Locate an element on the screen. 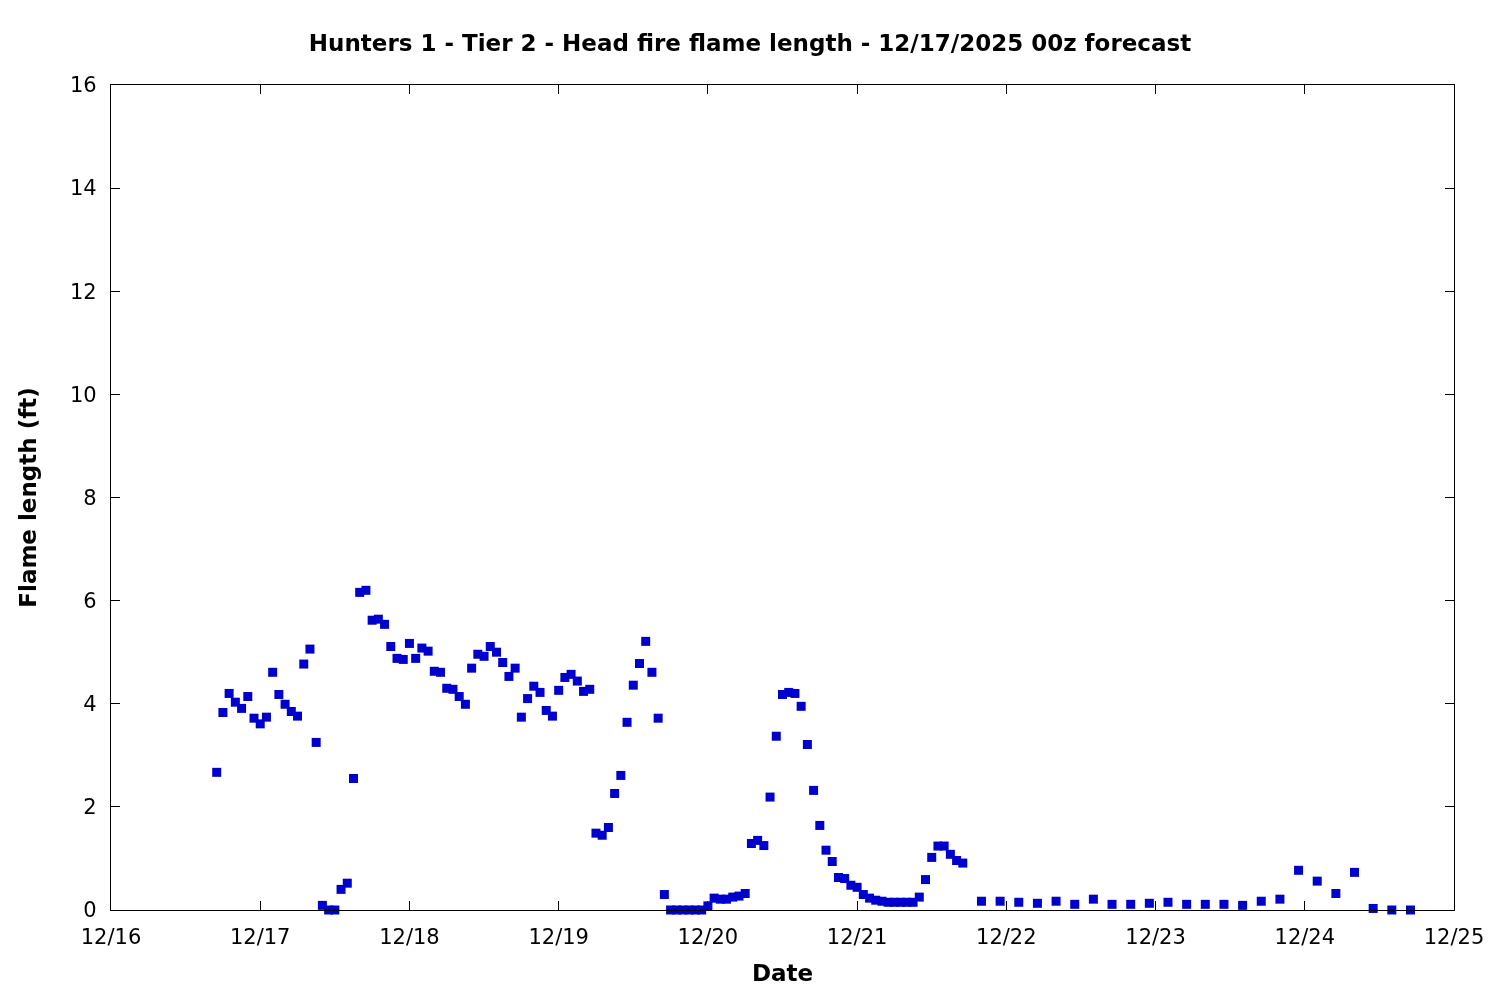  x-tick-label: 12/19 is located at coordinates (558, 937).